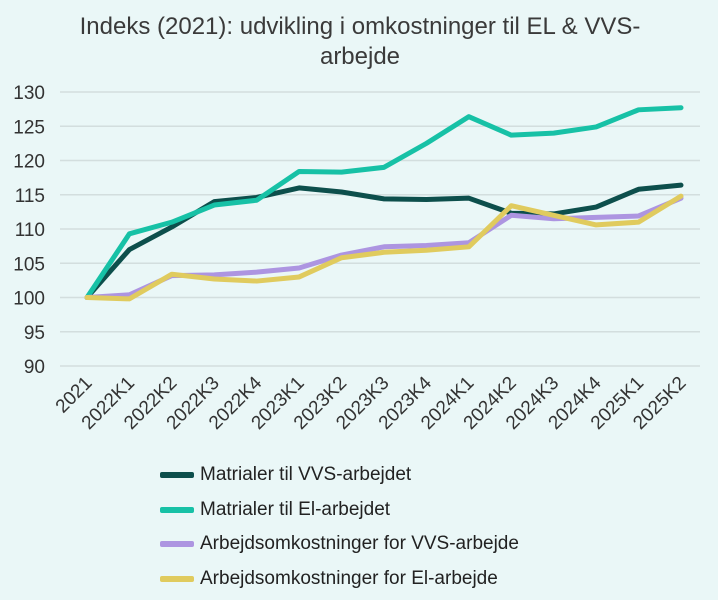 The image size is (718, 600). I want to click on legend-item: Arbejdsomkostninger for El-arbejde, so click(329, 579).